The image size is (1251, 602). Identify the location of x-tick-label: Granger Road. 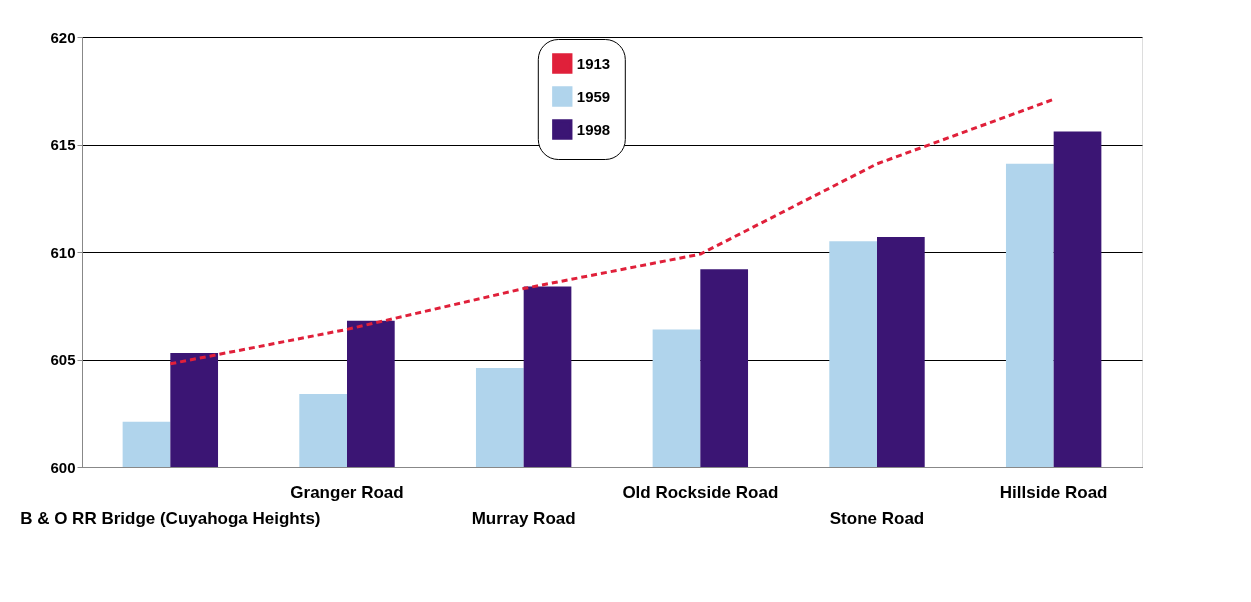
(347, 492).